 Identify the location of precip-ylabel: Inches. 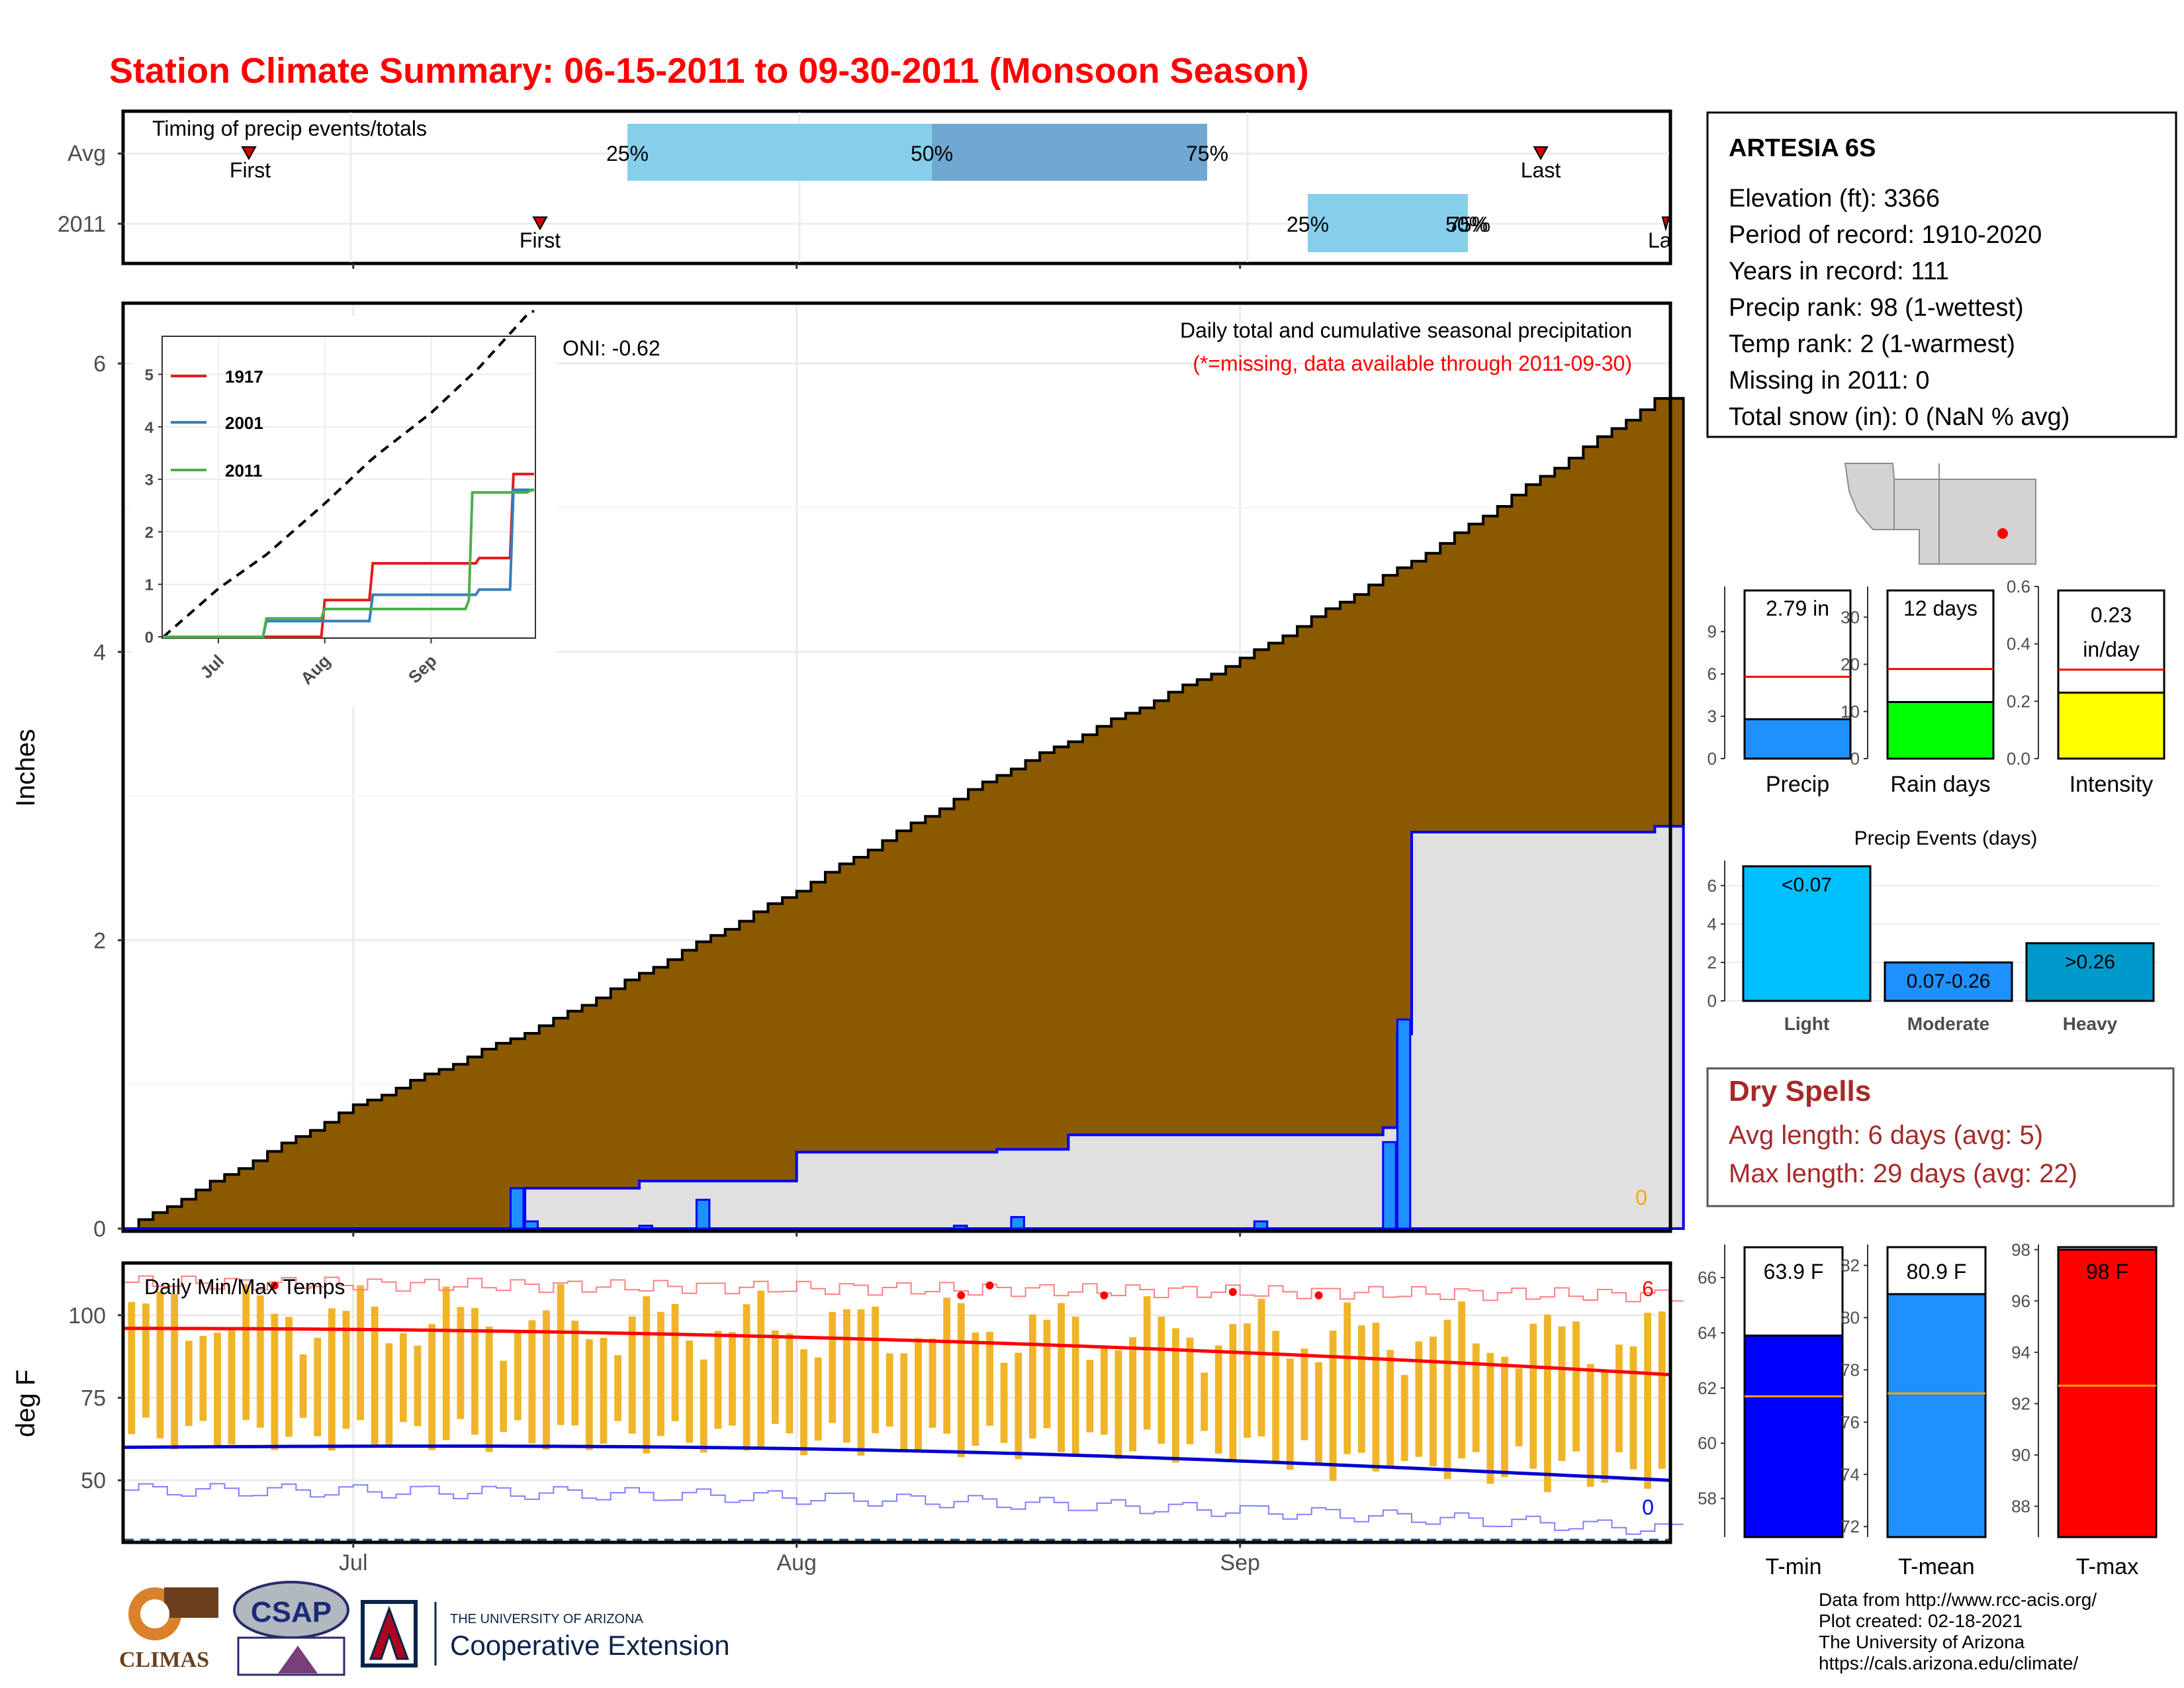
(26, 768).